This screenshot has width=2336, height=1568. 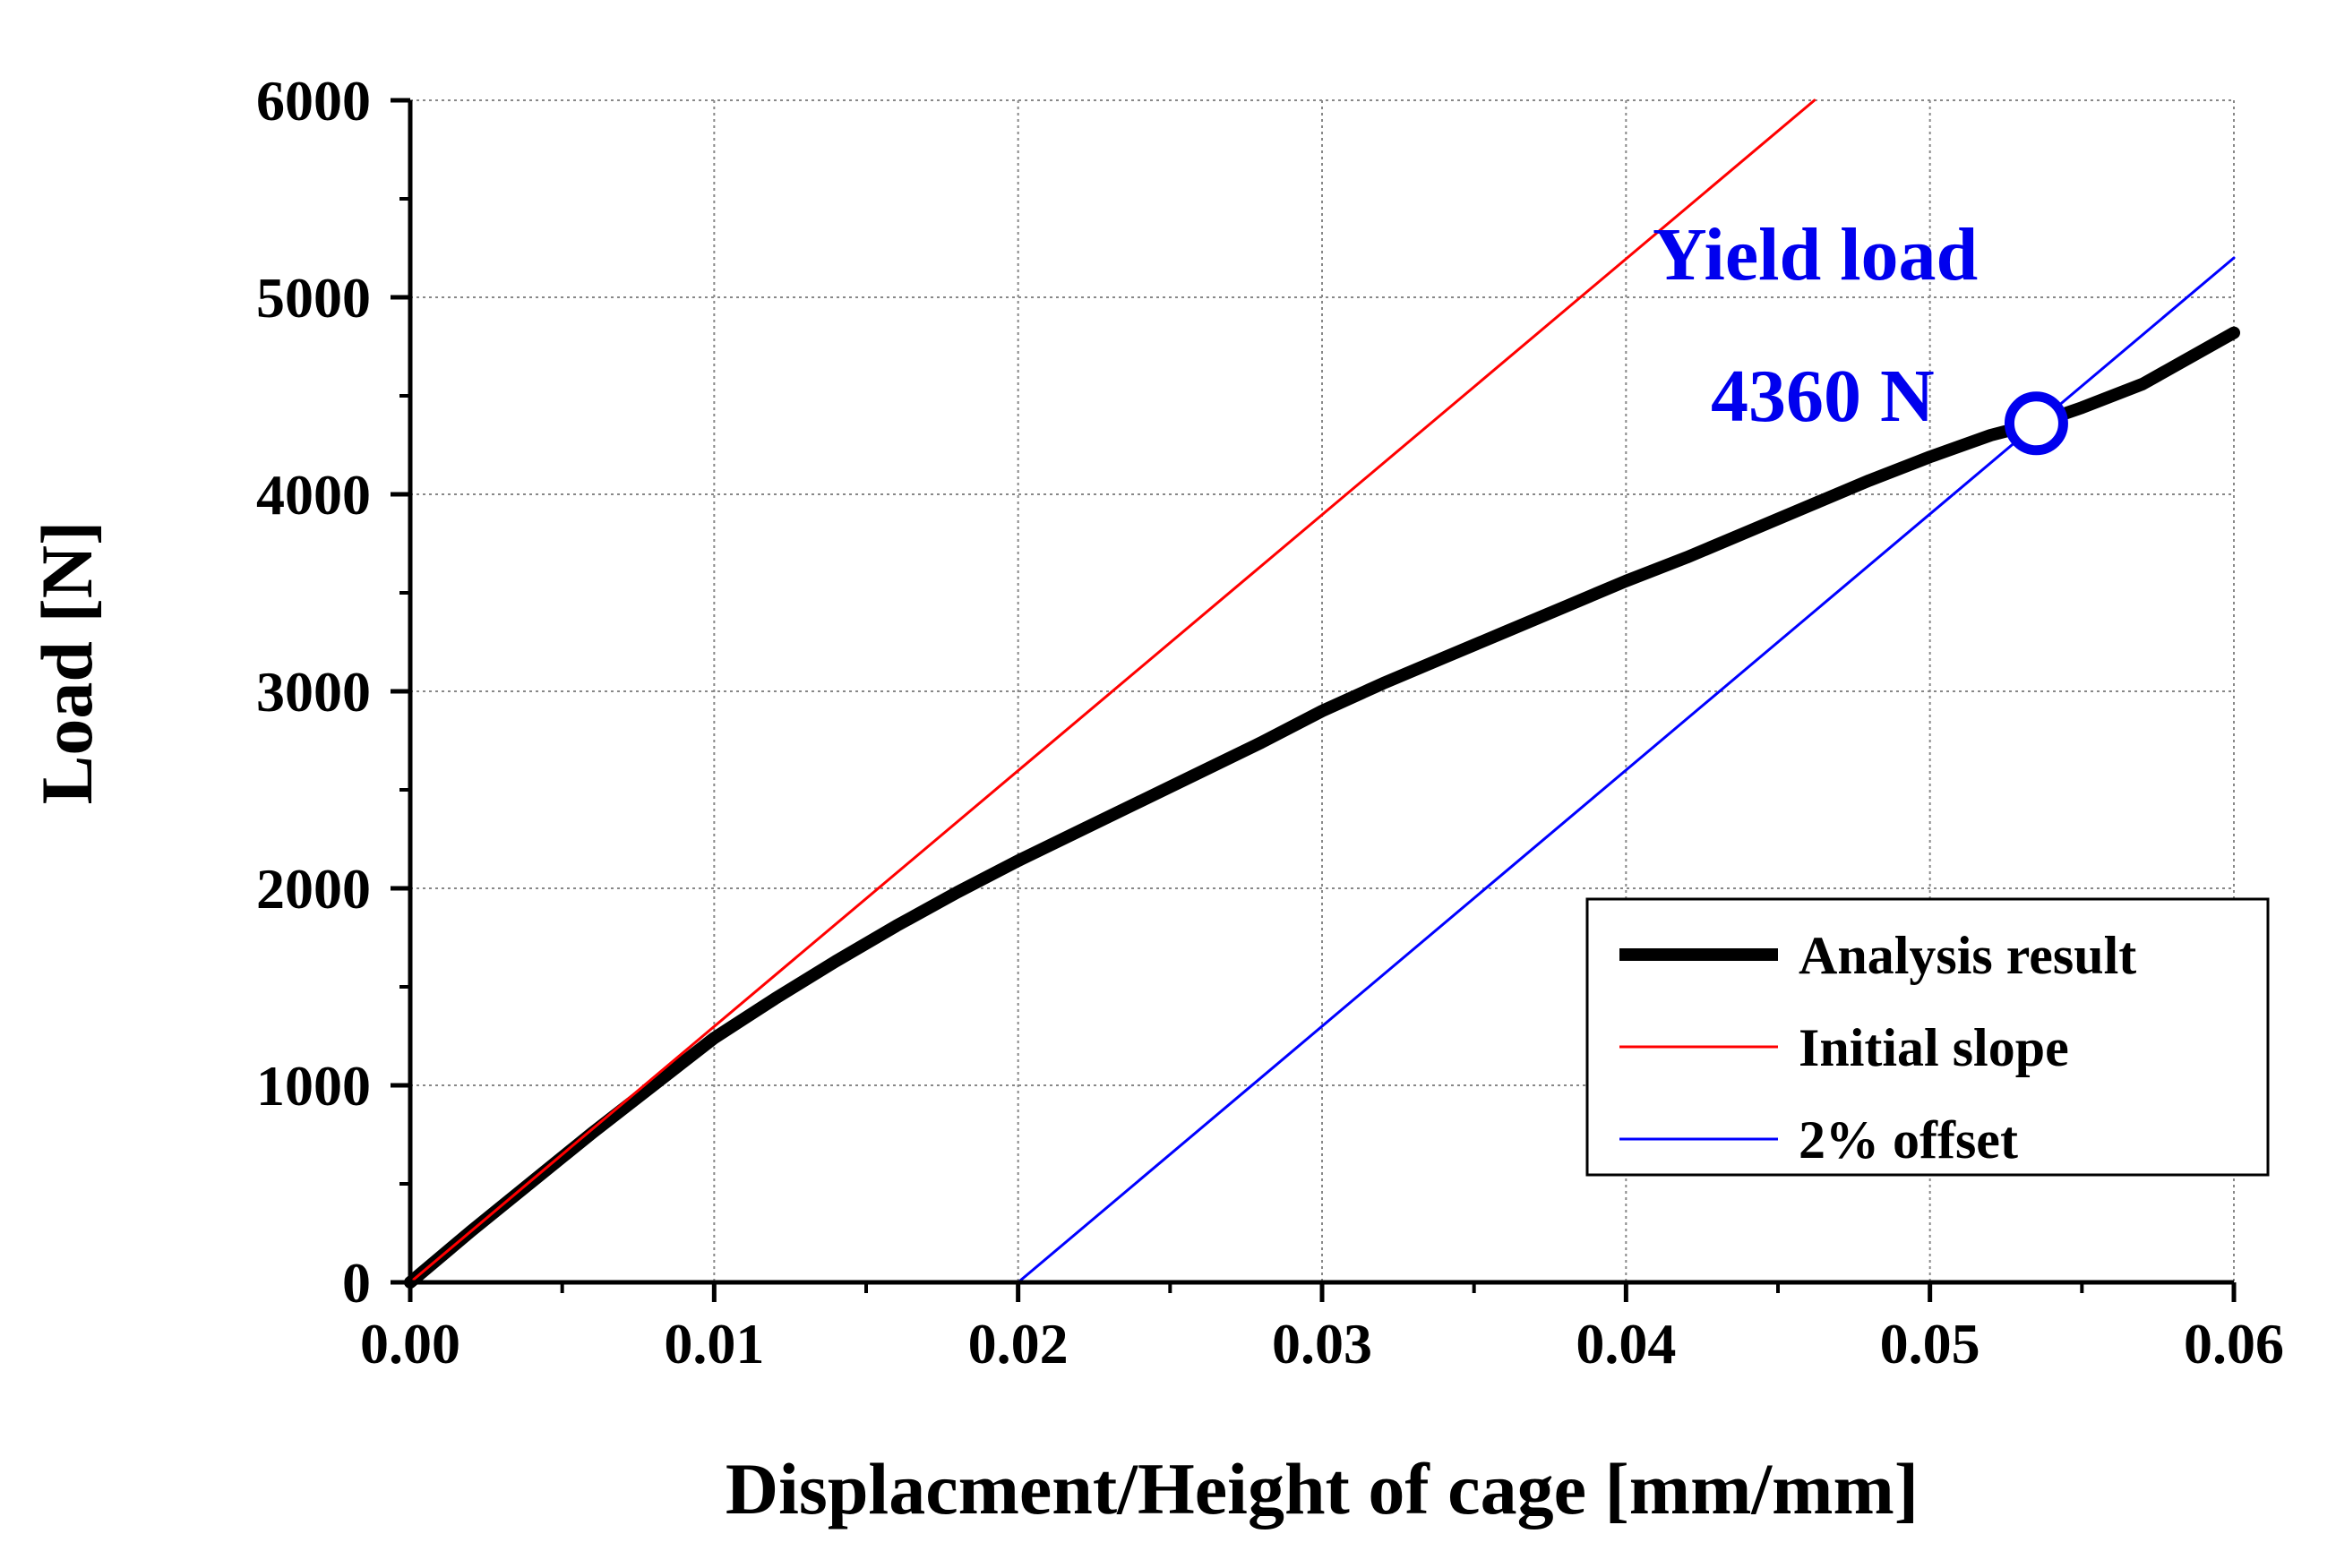 I want to click on y-tick-label: 2000, so click(x=313, y=889).